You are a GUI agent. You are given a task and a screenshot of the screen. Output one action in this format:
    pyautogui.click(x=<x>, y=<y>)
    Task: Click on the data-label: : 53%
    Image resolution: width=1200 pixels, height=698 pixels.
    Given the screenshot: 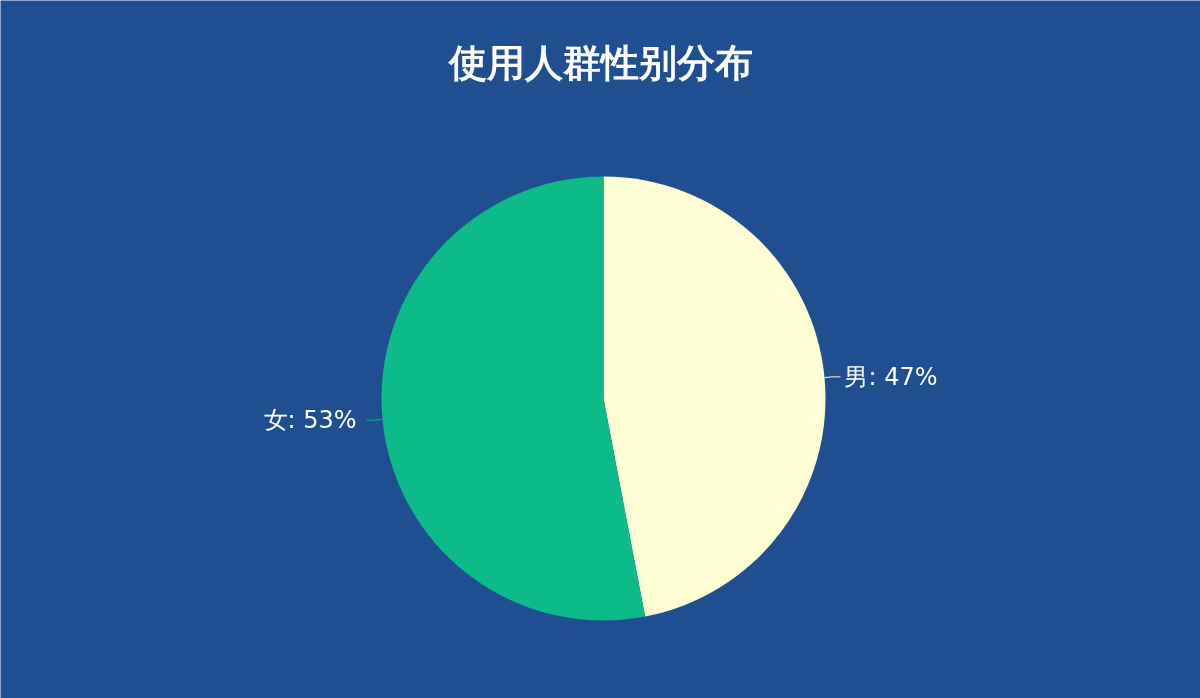 What is the action you would take?
    pyautogui.click(x=322, y=420)
    